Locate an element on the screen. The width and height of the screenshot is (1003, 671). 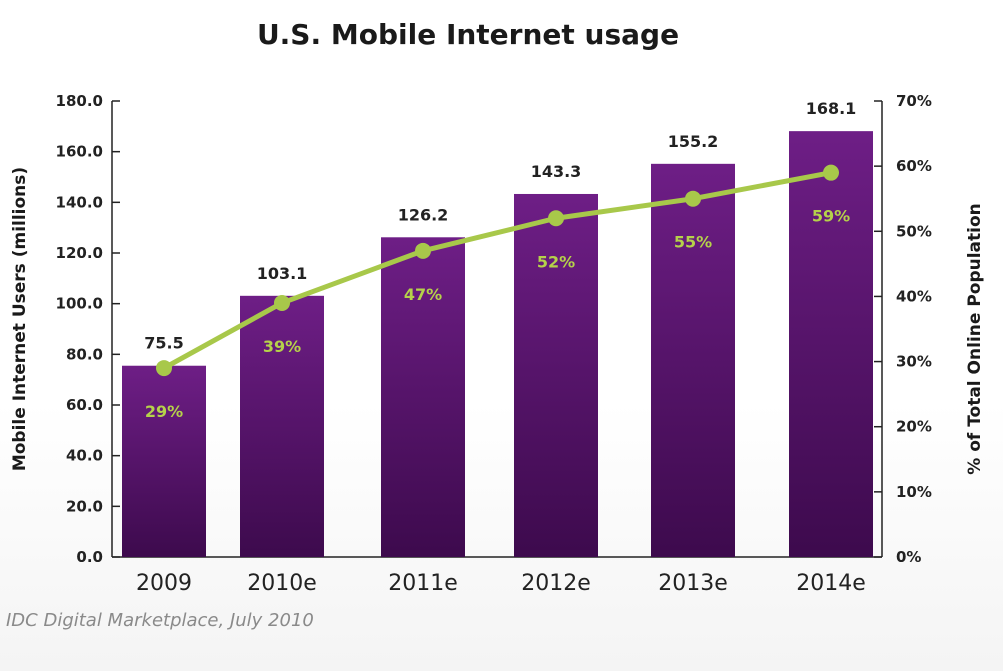
bar-value-label: 75.5 is located at coordinates (163, 343).